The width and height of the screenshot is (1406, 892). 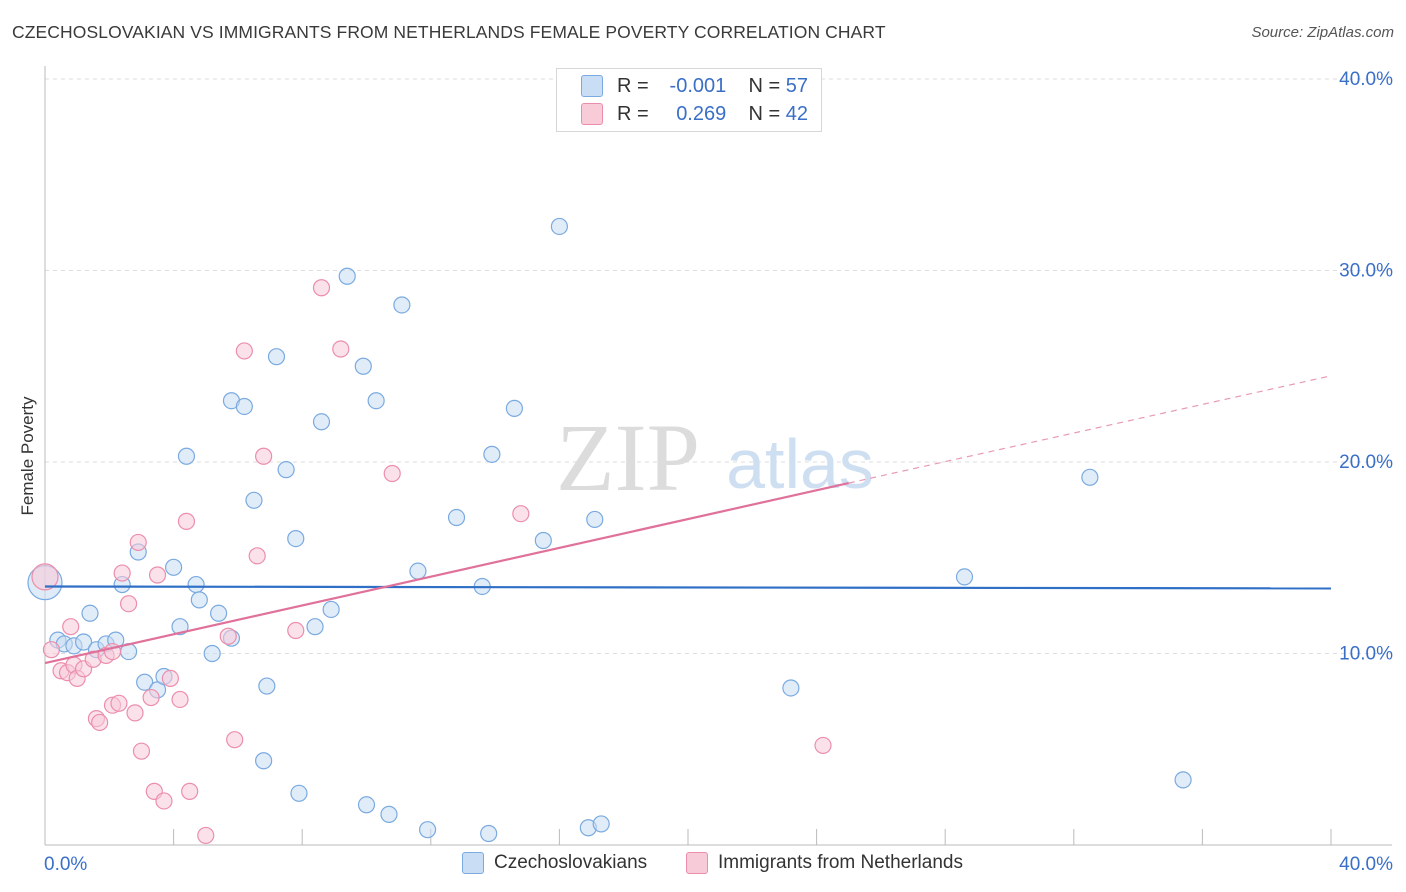 I want to click on legend-item-label: Czechoslovakians, so click(x=571, y=862).